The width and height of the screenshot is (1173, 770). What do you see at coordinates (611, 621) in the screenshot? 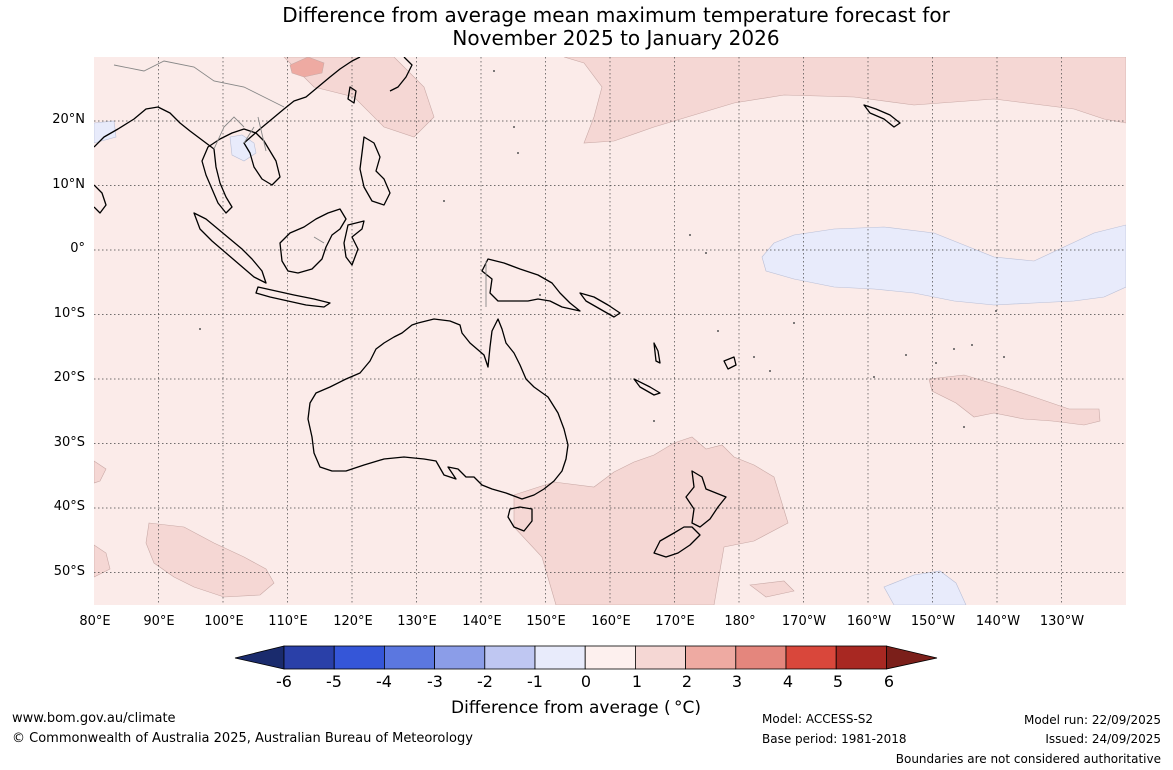
I see `lon-label-160e: 160°E` at bounding box center [611, 621].